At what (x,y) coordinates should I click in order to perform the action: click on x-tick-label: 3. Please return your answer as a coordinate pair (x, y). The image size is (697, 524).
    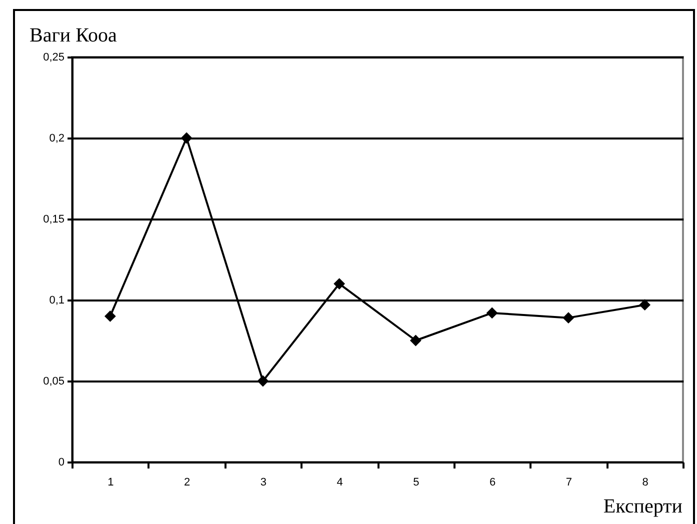
    Looking at the image, I should click on (263, 482).